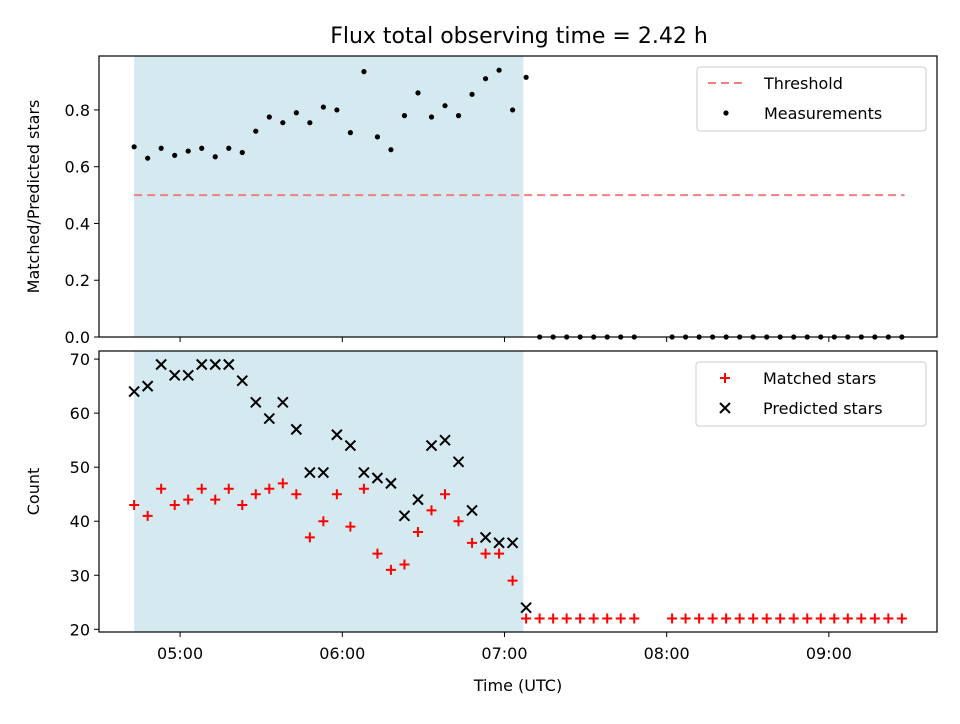 The height and width of the screenshot is (724, 960). Describe the element at coordinates (80, 521) in the screenshot. I see `y-tick-label: 40` at that location.